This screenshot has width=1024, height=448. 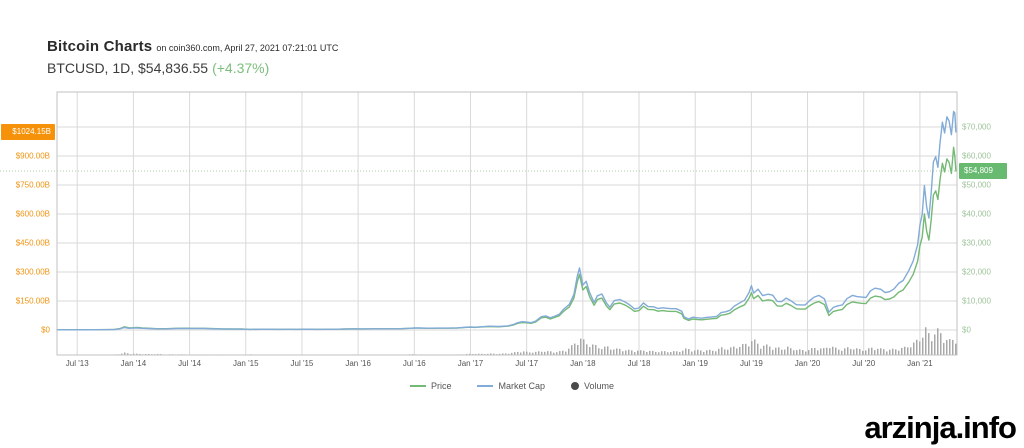 What do you see at coordinates (976, 127) in the screenshot?
I see `y-axis-right-label: $70,000` at bounding box center [976, 127].